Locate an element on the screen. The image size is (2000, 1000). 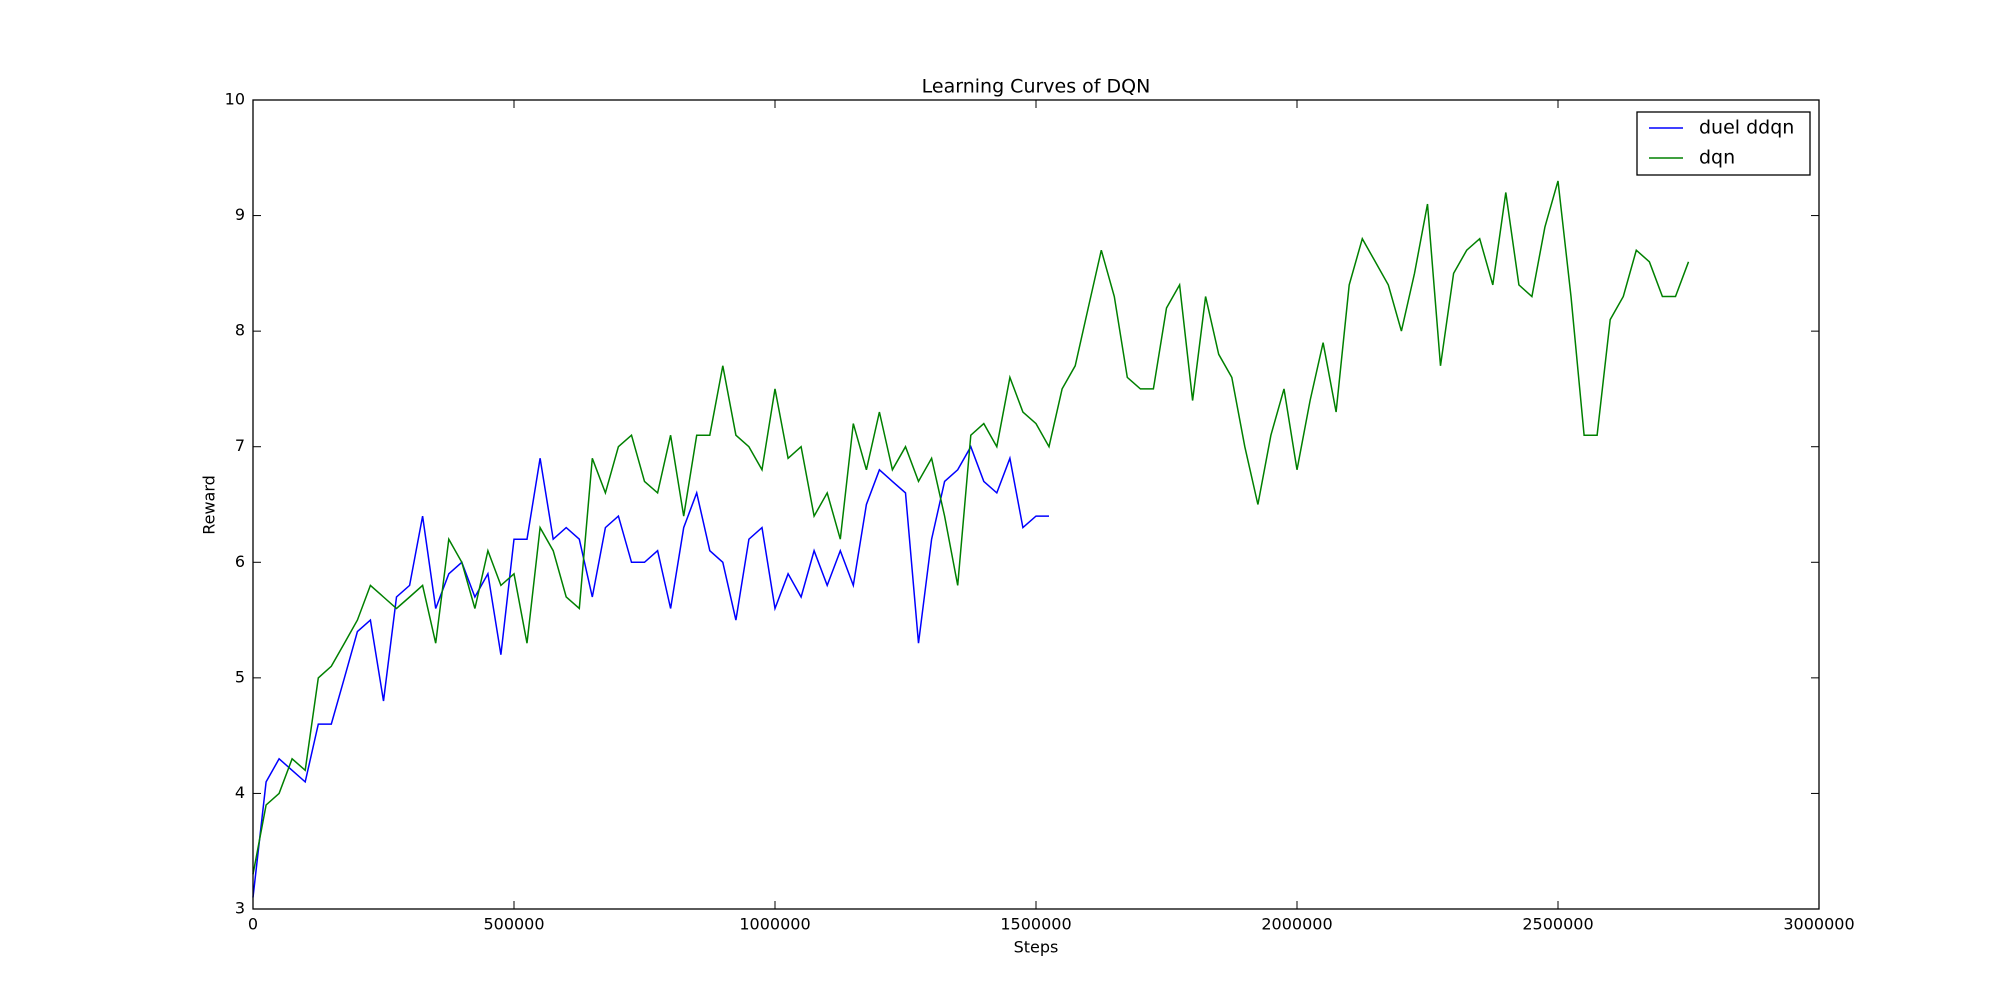
x-tick-label: 2000000 is located at coordinates (1296, 924).